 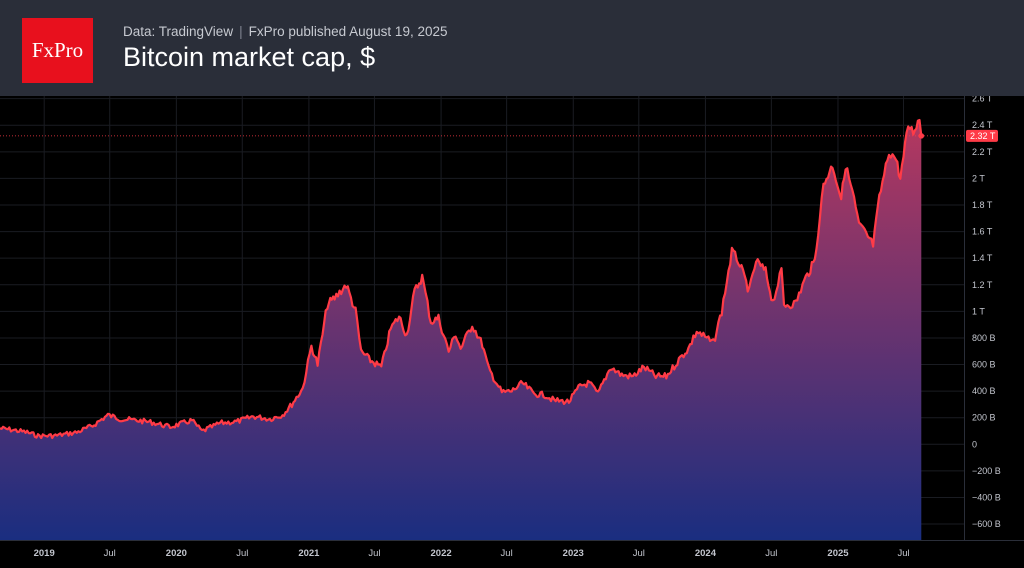 What do you see at coordinates (921, 136) in the screenshot?
I see `last-value-dot` at bounding box center [921, 136].